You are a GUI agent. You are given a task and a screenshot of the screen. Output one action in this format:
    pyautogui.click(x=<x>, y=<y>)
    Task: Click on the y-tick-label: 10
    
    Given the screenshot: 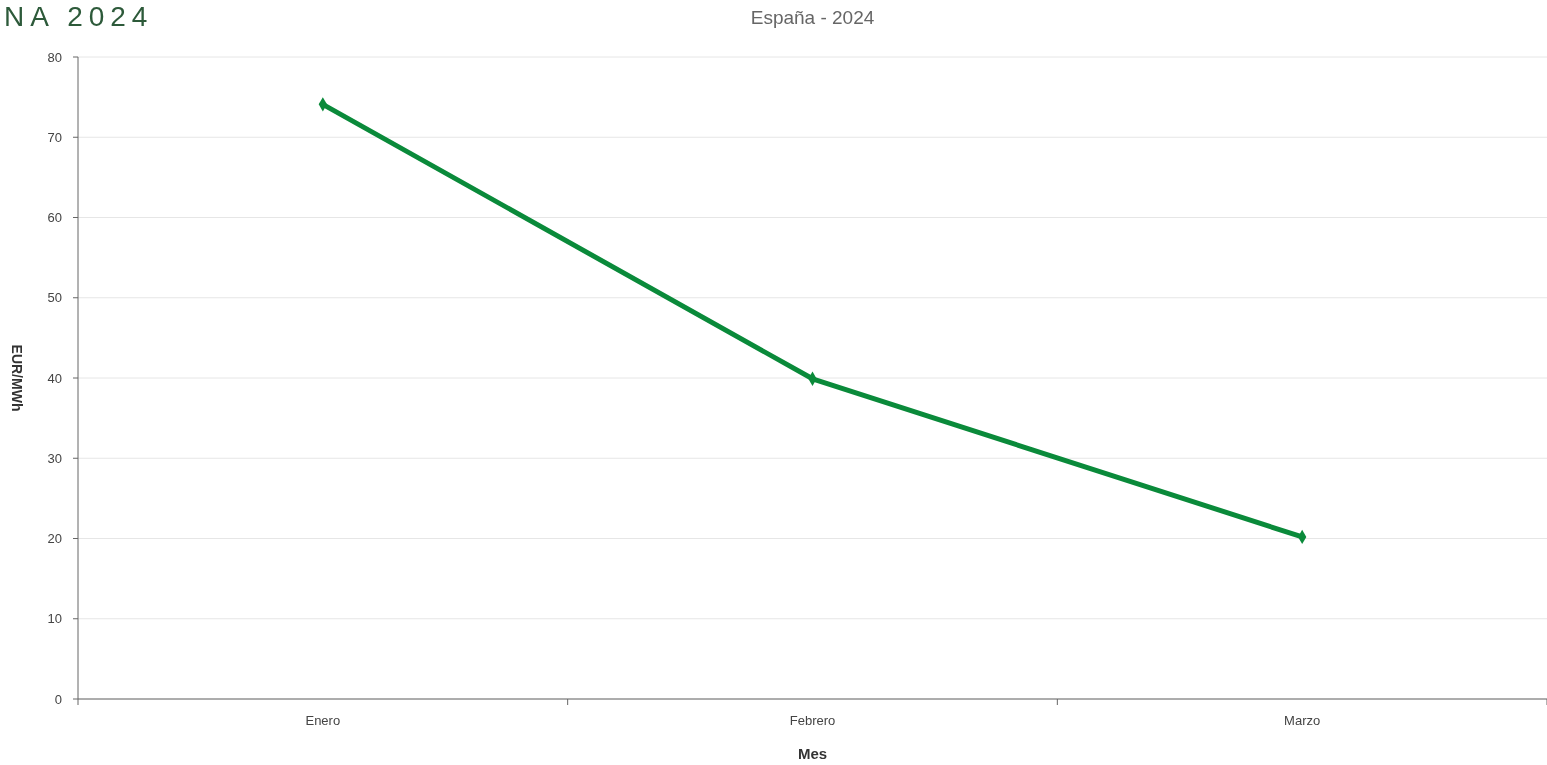 What is the action you would take?
    pyautogui.click(x=54, y=619)
    